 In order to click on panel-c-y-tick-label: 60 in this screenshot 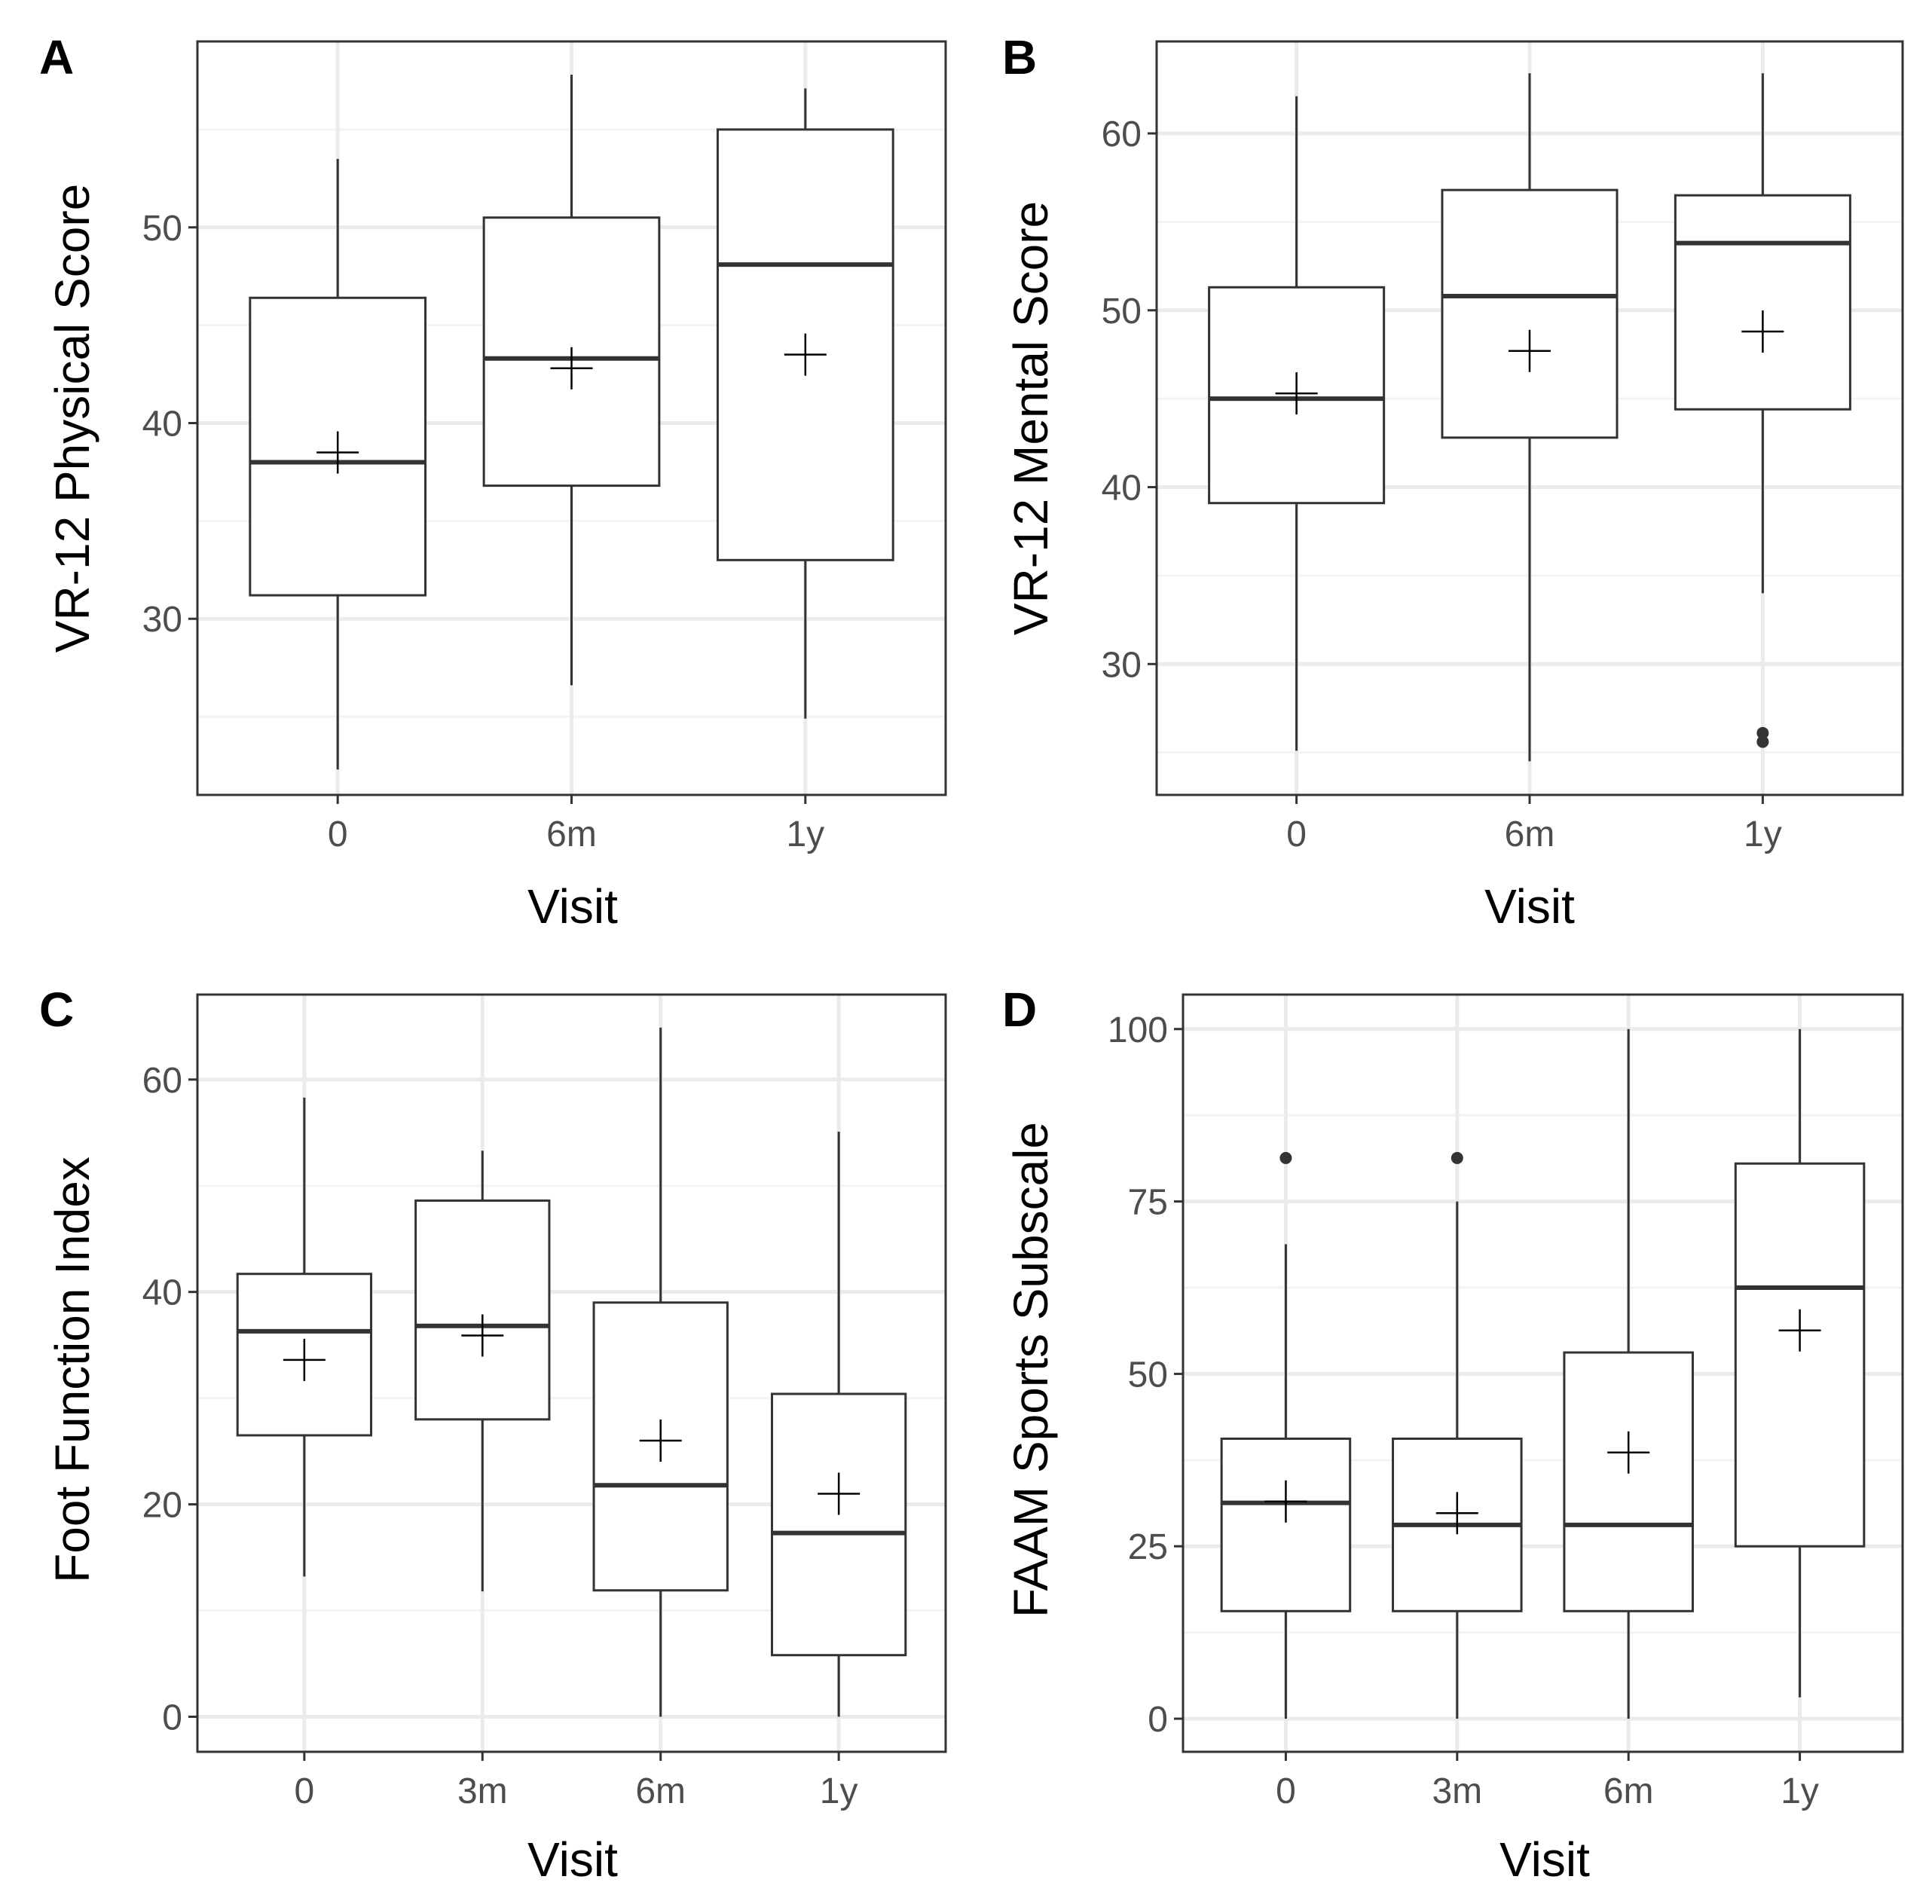, I will do `click(162, 1081)`.